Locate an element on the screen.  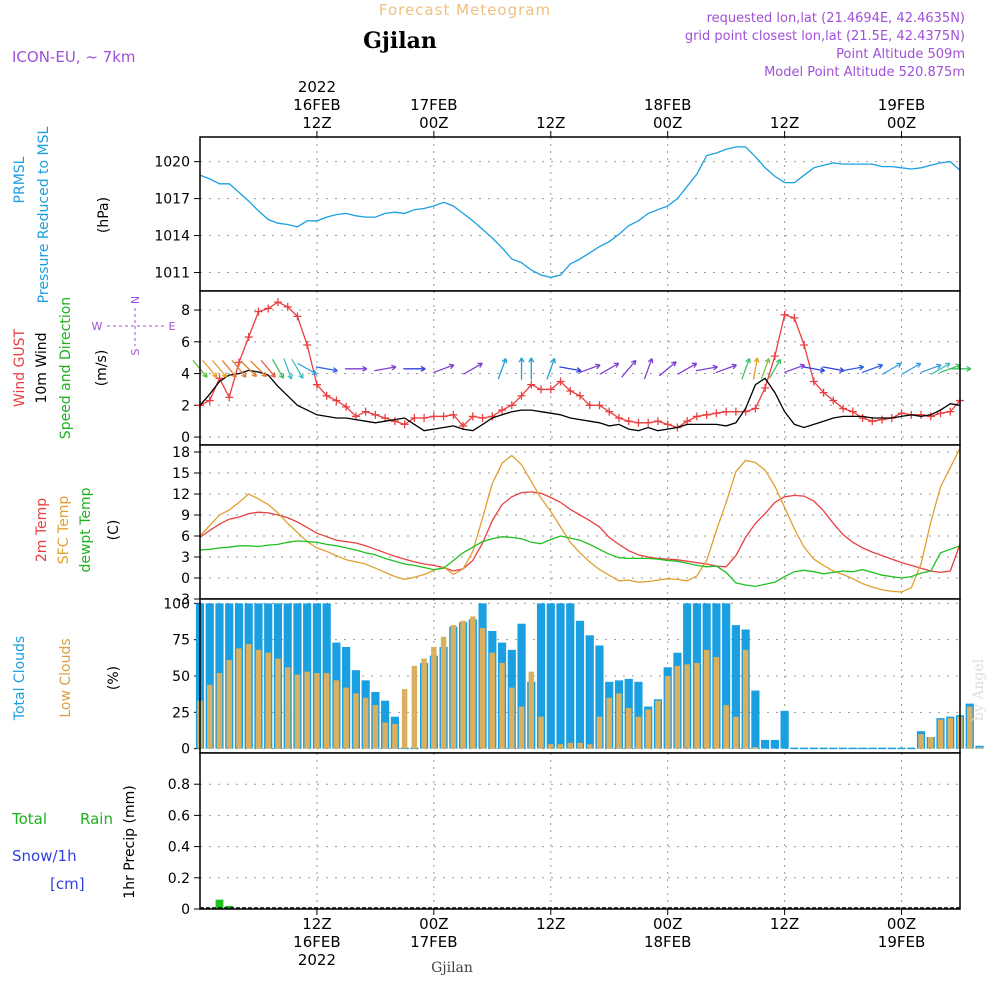
wind-label: 10m Wind is located at coordinates (42, 367).